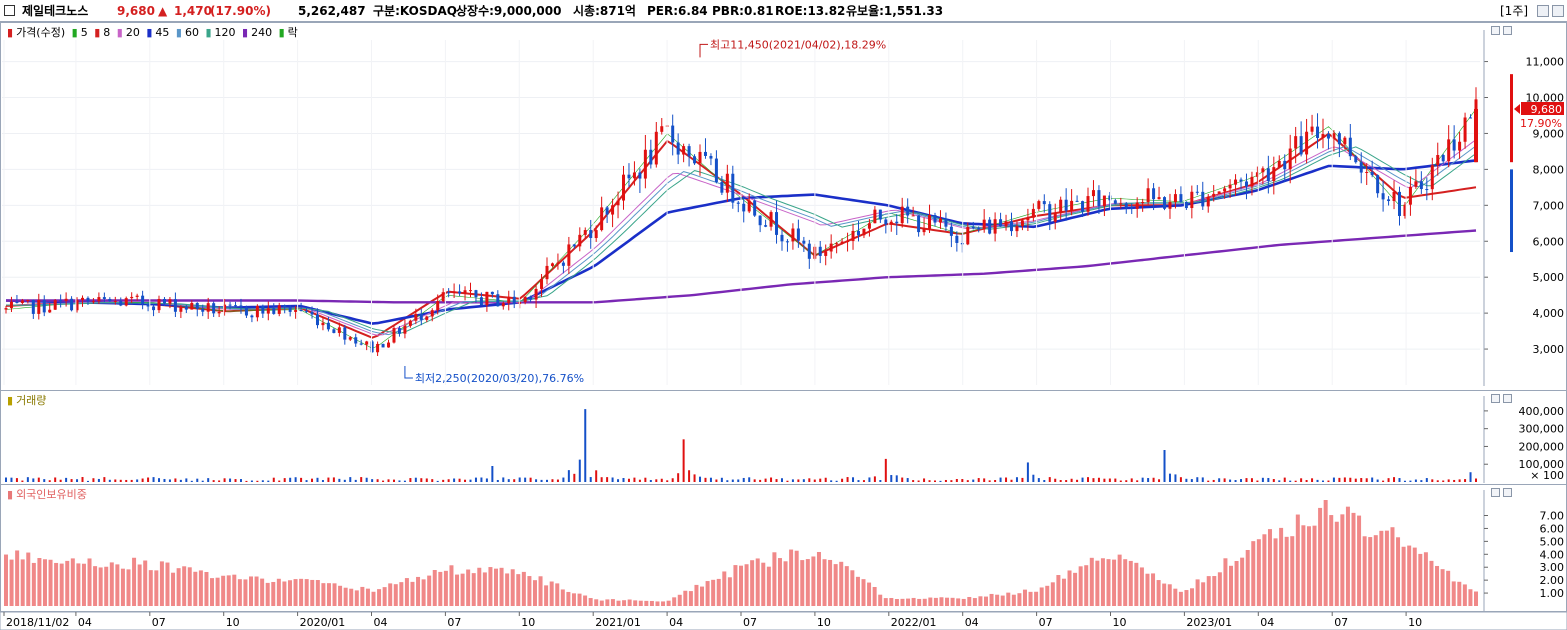 The height and width of the screenshot is (630, 1567). I want to click on legend-ma5: 5, so click(84, 32).